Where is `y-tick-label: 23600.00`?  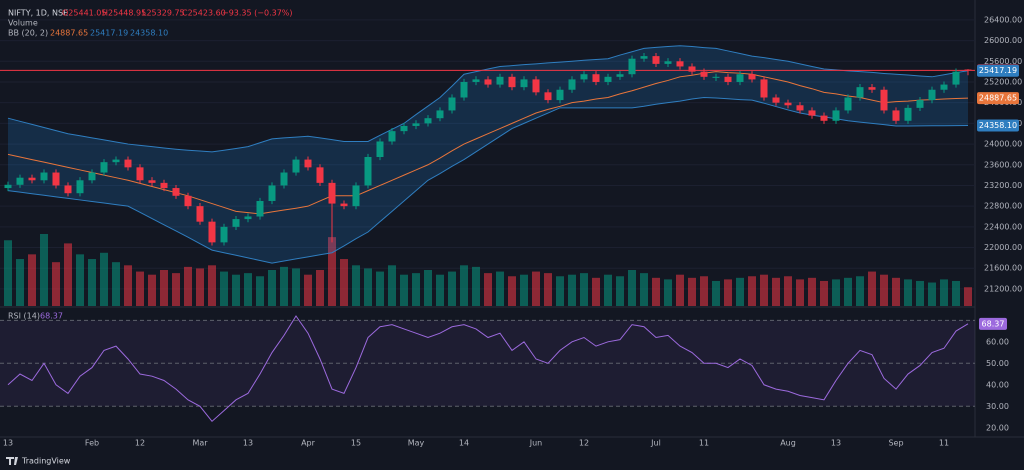 y-tick-label: 23600.00 is located at coordinates (1003, 164).